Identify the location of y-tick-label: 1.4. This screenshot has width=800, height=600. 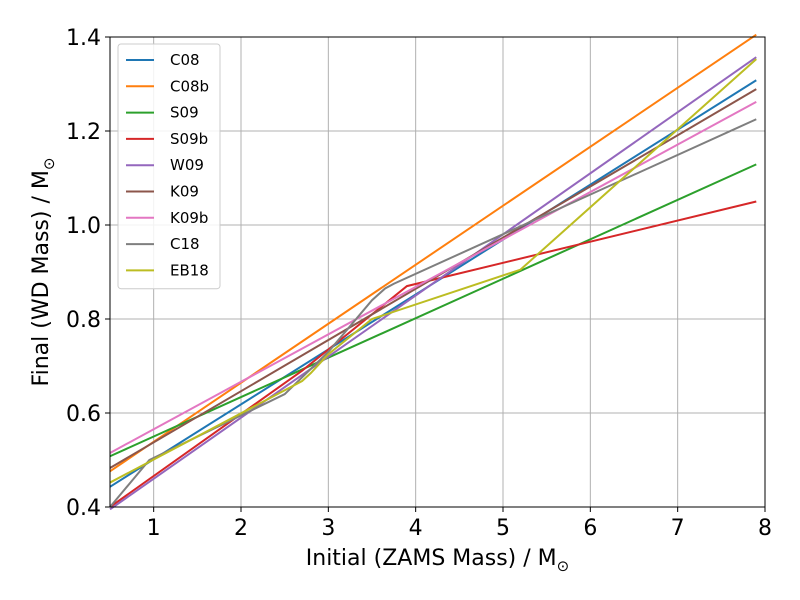
(83, 38).